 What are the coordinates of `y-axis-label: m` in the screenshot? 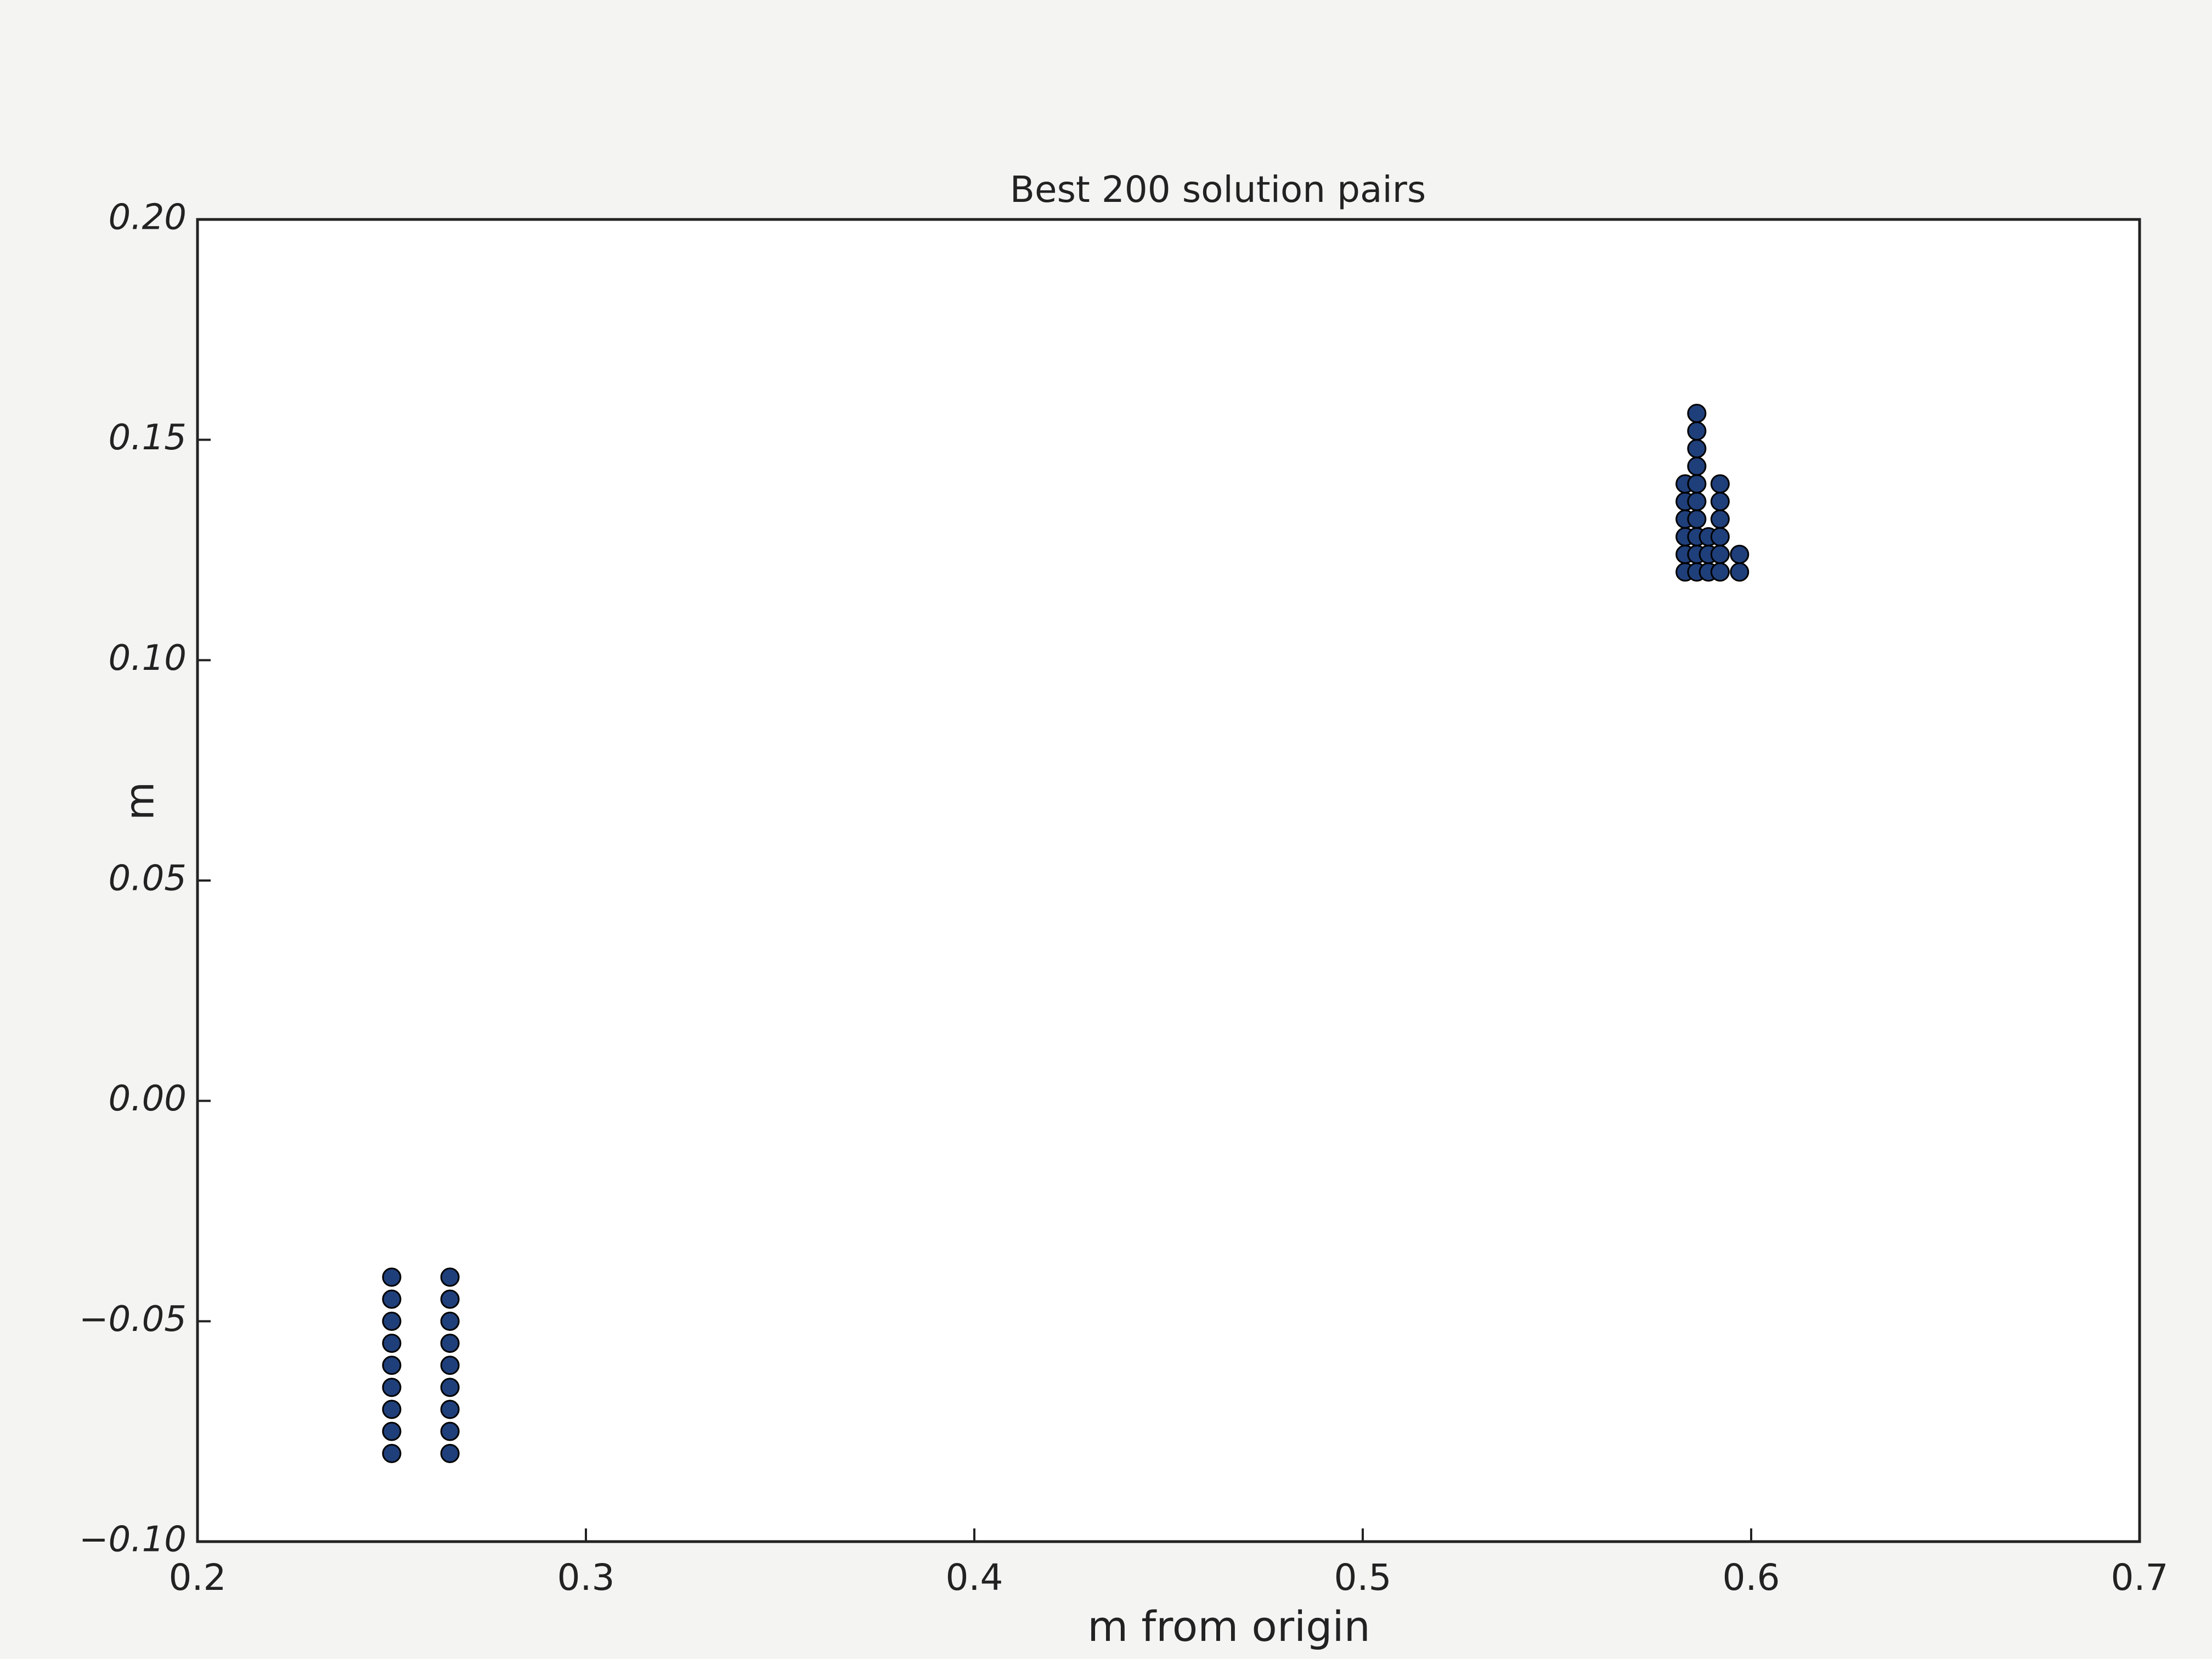 It's located at (140, 801).